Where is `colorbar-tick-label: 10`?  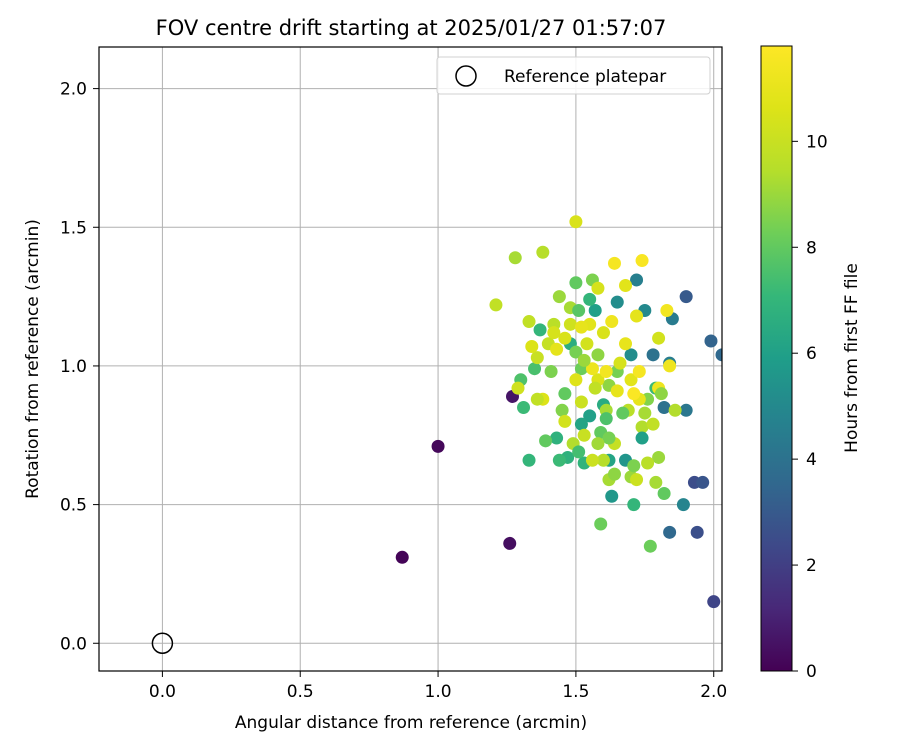 colorbar-tick-label: 10 is located at coordinates (817, 142).